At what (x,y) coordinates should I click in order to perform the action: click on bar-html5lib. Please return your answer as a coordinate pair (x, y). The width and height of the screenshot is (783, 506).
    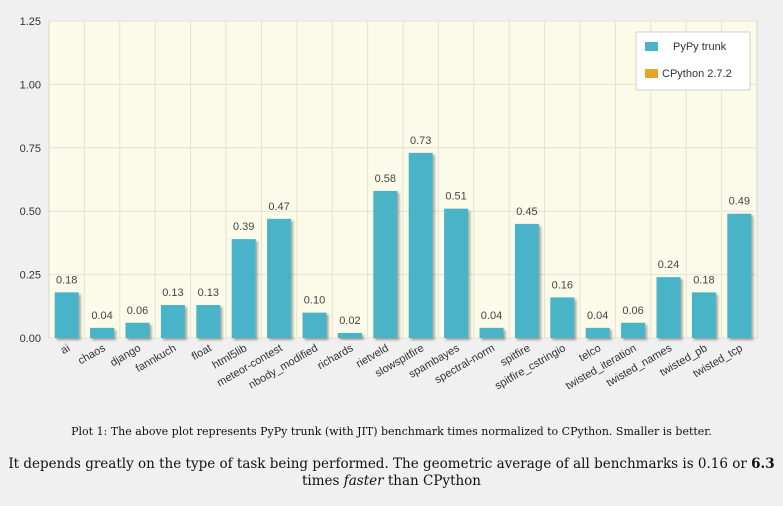
    Looking at the image, I should click on (243, 288).